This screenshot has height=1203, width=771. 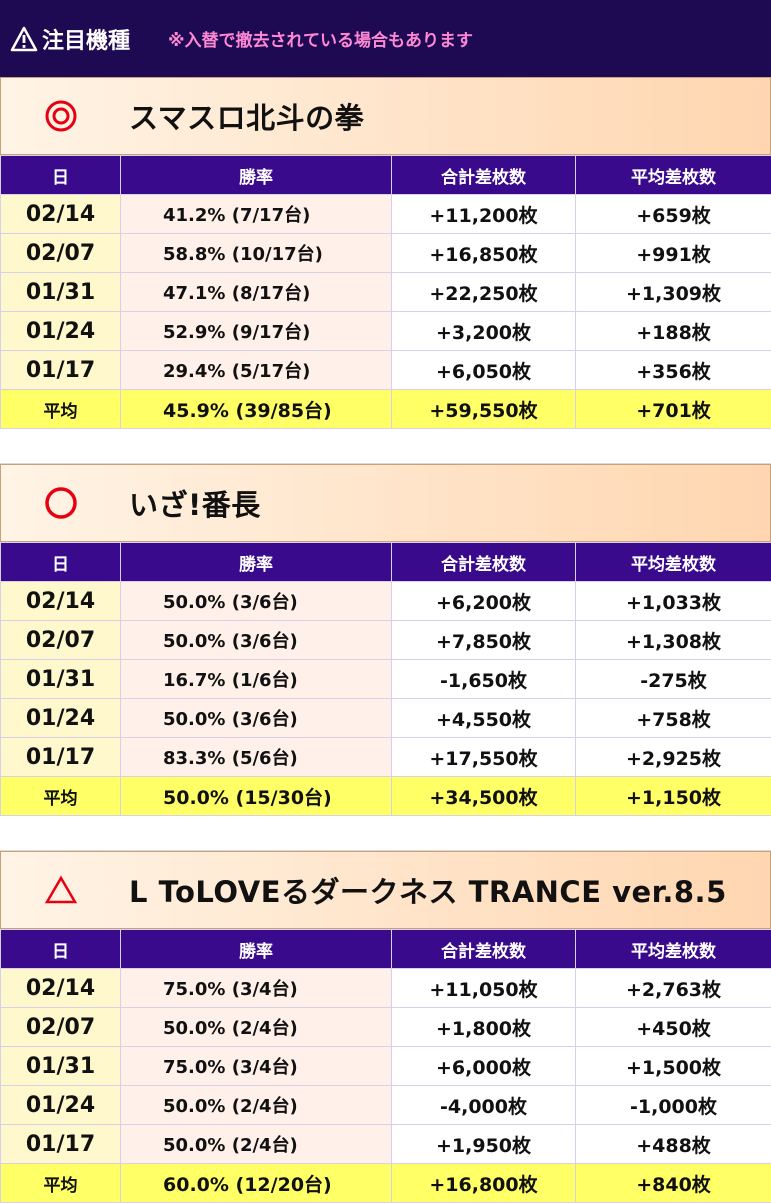 What do you see at coordinates (673, 1066) in the screenshot?
I see `avg-diff-cell: +1,500枚` at bounding box center [673, 1066].